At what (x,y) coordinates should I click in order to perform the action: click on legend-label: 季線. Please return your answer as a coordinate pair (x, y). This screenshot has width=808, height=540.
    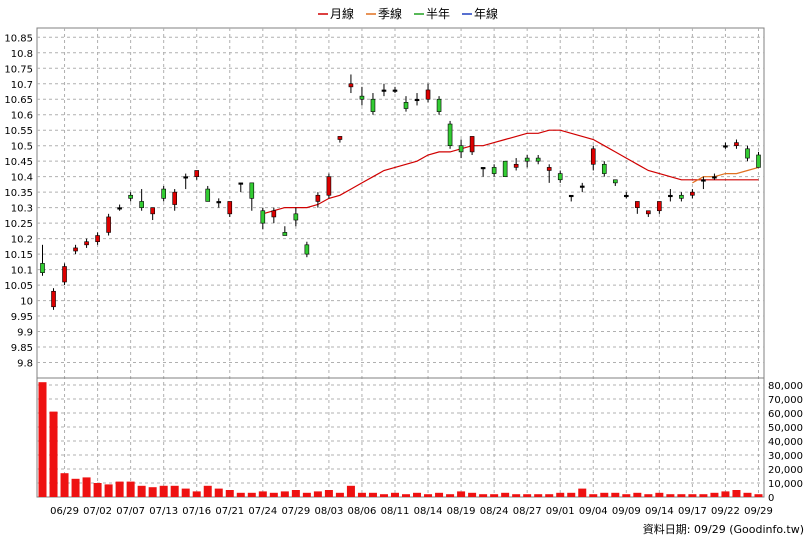
    Looking at the image, I should click on (390, 13).